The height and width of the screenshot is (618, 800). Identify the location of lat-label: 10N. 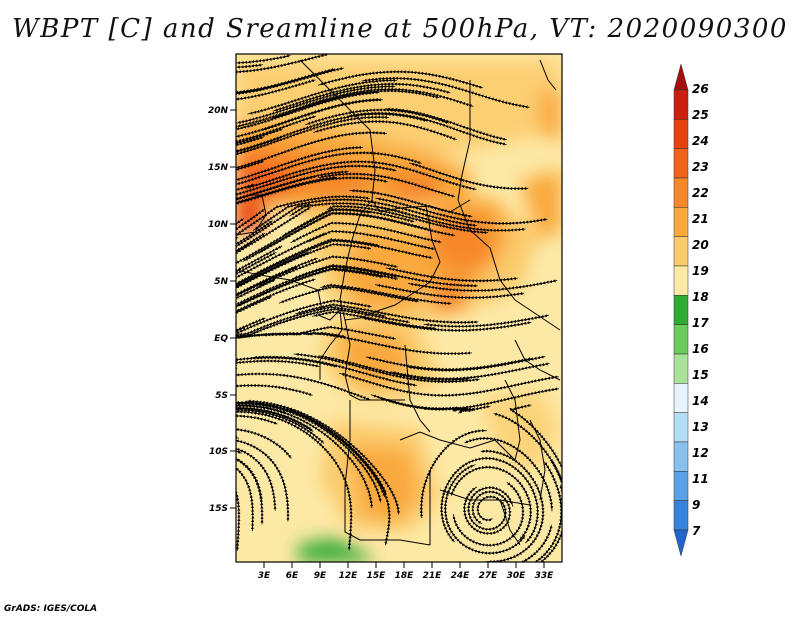
(218, 225).